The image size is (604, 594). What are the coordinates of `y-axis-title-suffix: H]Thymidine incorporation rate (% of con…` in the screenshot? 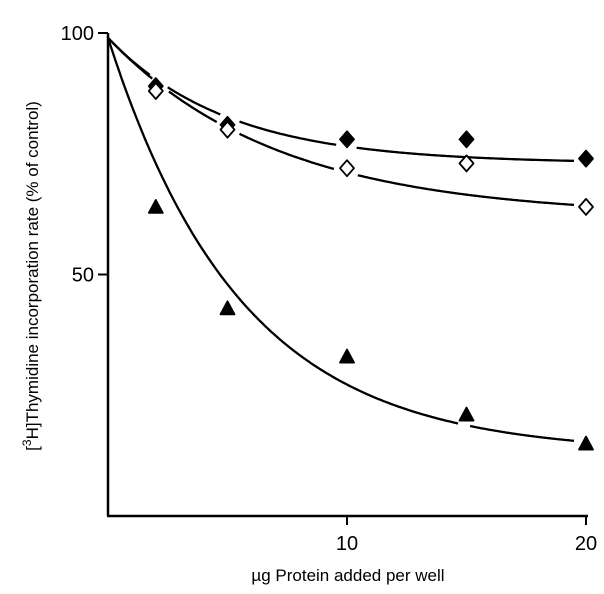 It's located at (32, 270).